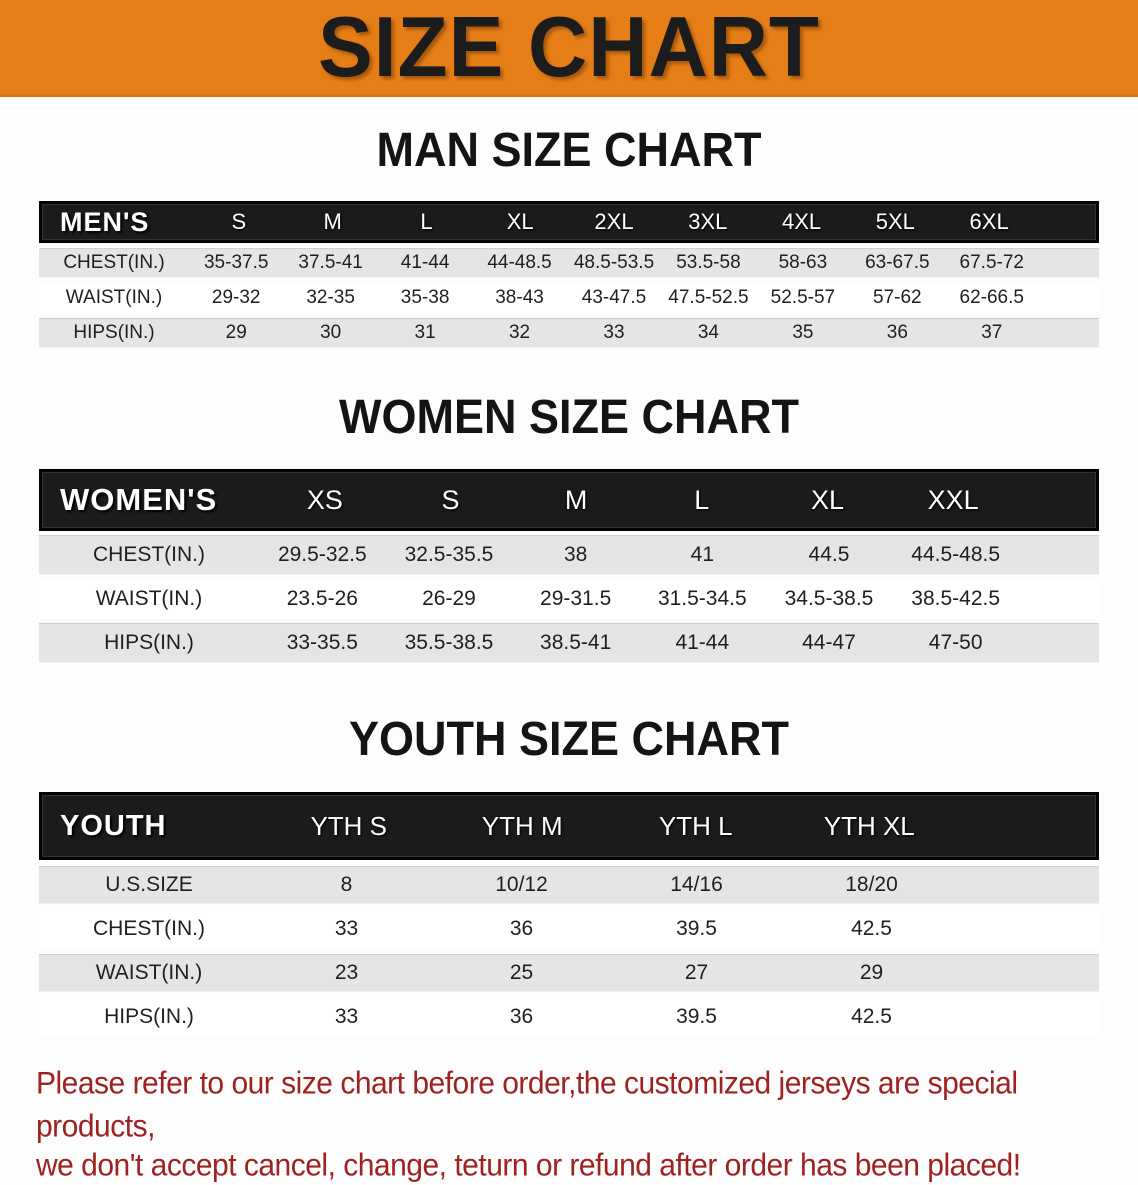 This screenshot has height=1185, width=1138. I want to click on cell: 34, so click(708, 332).